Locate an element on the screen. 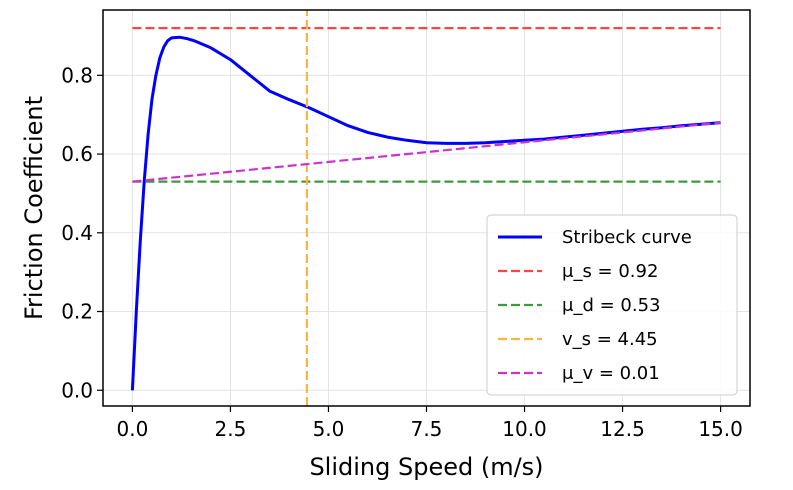 The image size is (793, 490). y-tick-label: 0.2 is located at coordinates (77, 312).